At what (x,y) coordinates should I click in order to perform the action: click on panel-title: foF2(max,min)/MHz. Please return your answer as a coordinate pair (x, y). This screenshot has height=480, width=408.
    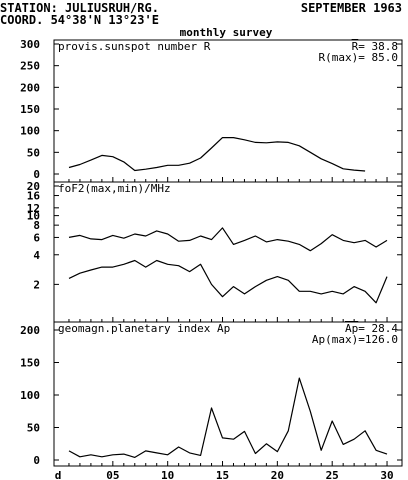
    Looking at the image, I should click on (114, 188).